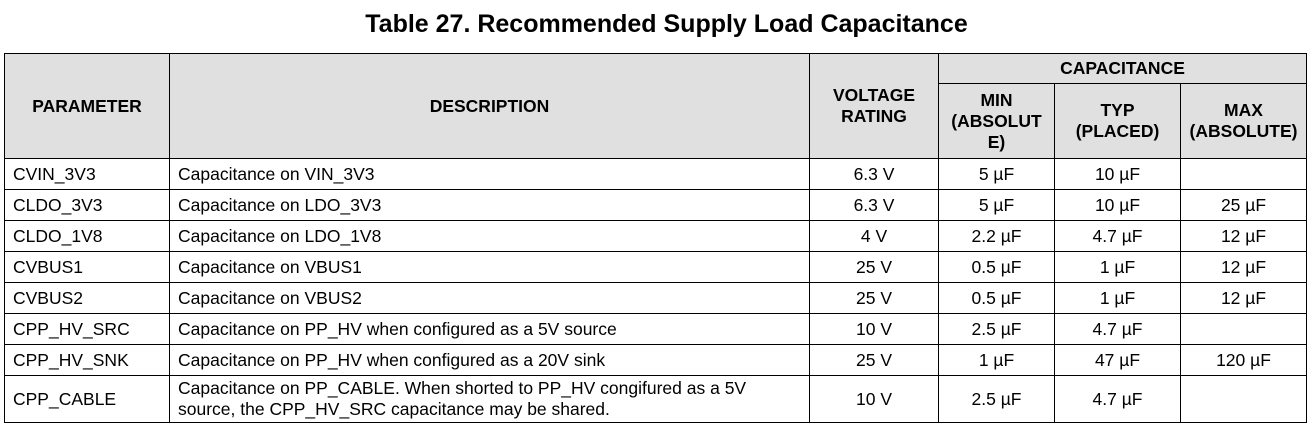 This screenshot has height=436, width=1313. What do you see at coordinates (87, 329) in the screenshot?
I see `cell-parameter: CPP_HV_SRC` at bounding box center [87, 329].